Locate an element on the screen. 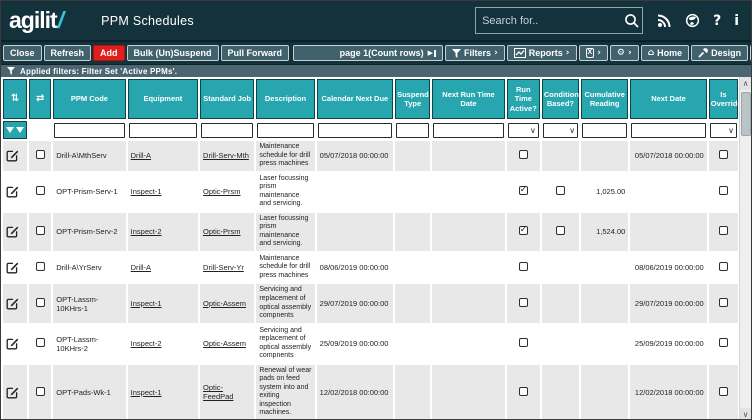  bulk-unsuspend-button: Bulk (Un)Suspend is located at coordinates (172, 53).